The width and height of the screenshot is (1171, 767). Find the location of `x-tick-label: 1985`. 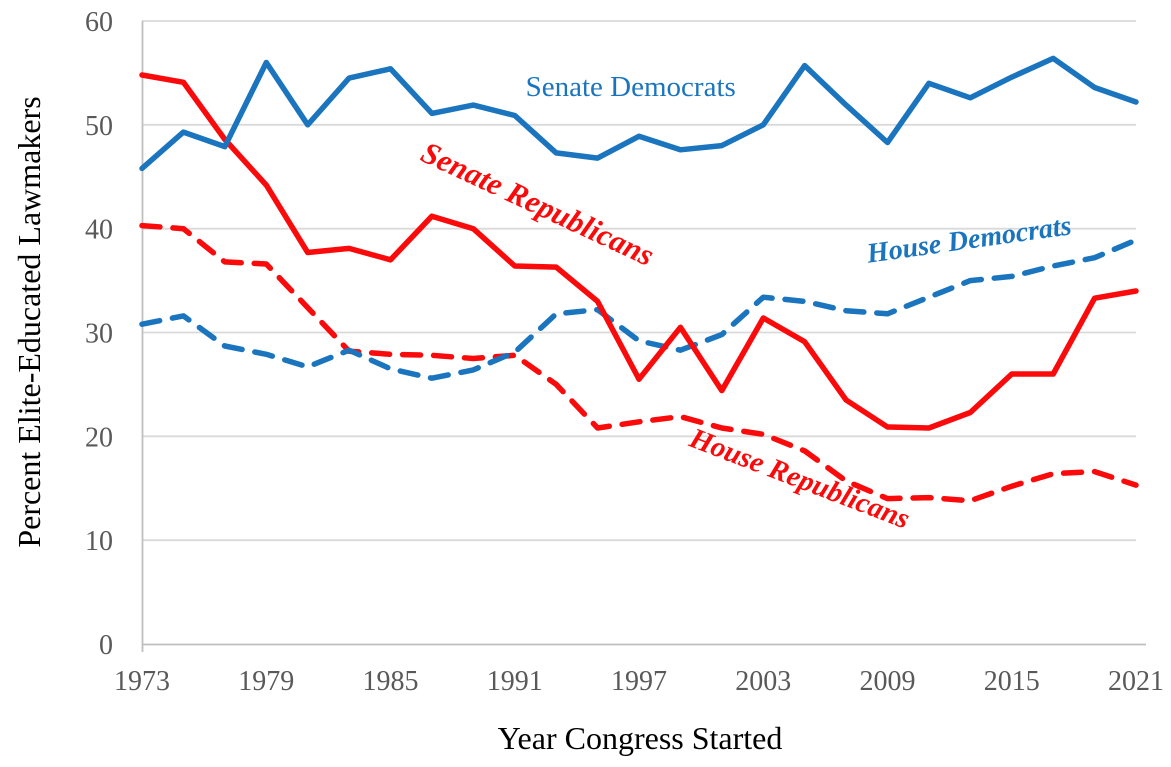

x-tick-label: 1985 is located at coordinates (391, 681).